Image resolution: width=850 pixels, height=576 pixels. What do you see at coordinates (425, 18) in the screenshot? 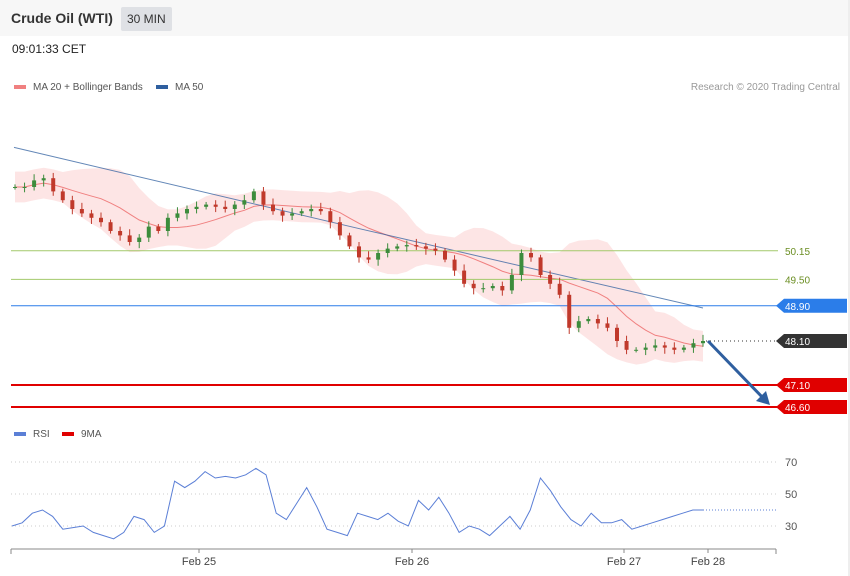
I see `chart-header: Crude Oil (WTI) 30 MIN` at bounding box center [425, 18].